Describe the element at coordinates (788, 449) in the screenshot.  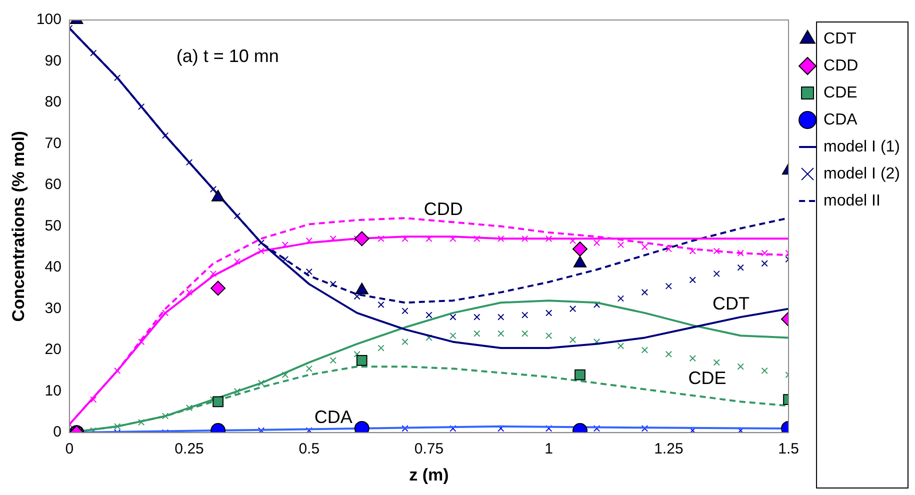
I see `x-tick-label: 1.5` at that location.